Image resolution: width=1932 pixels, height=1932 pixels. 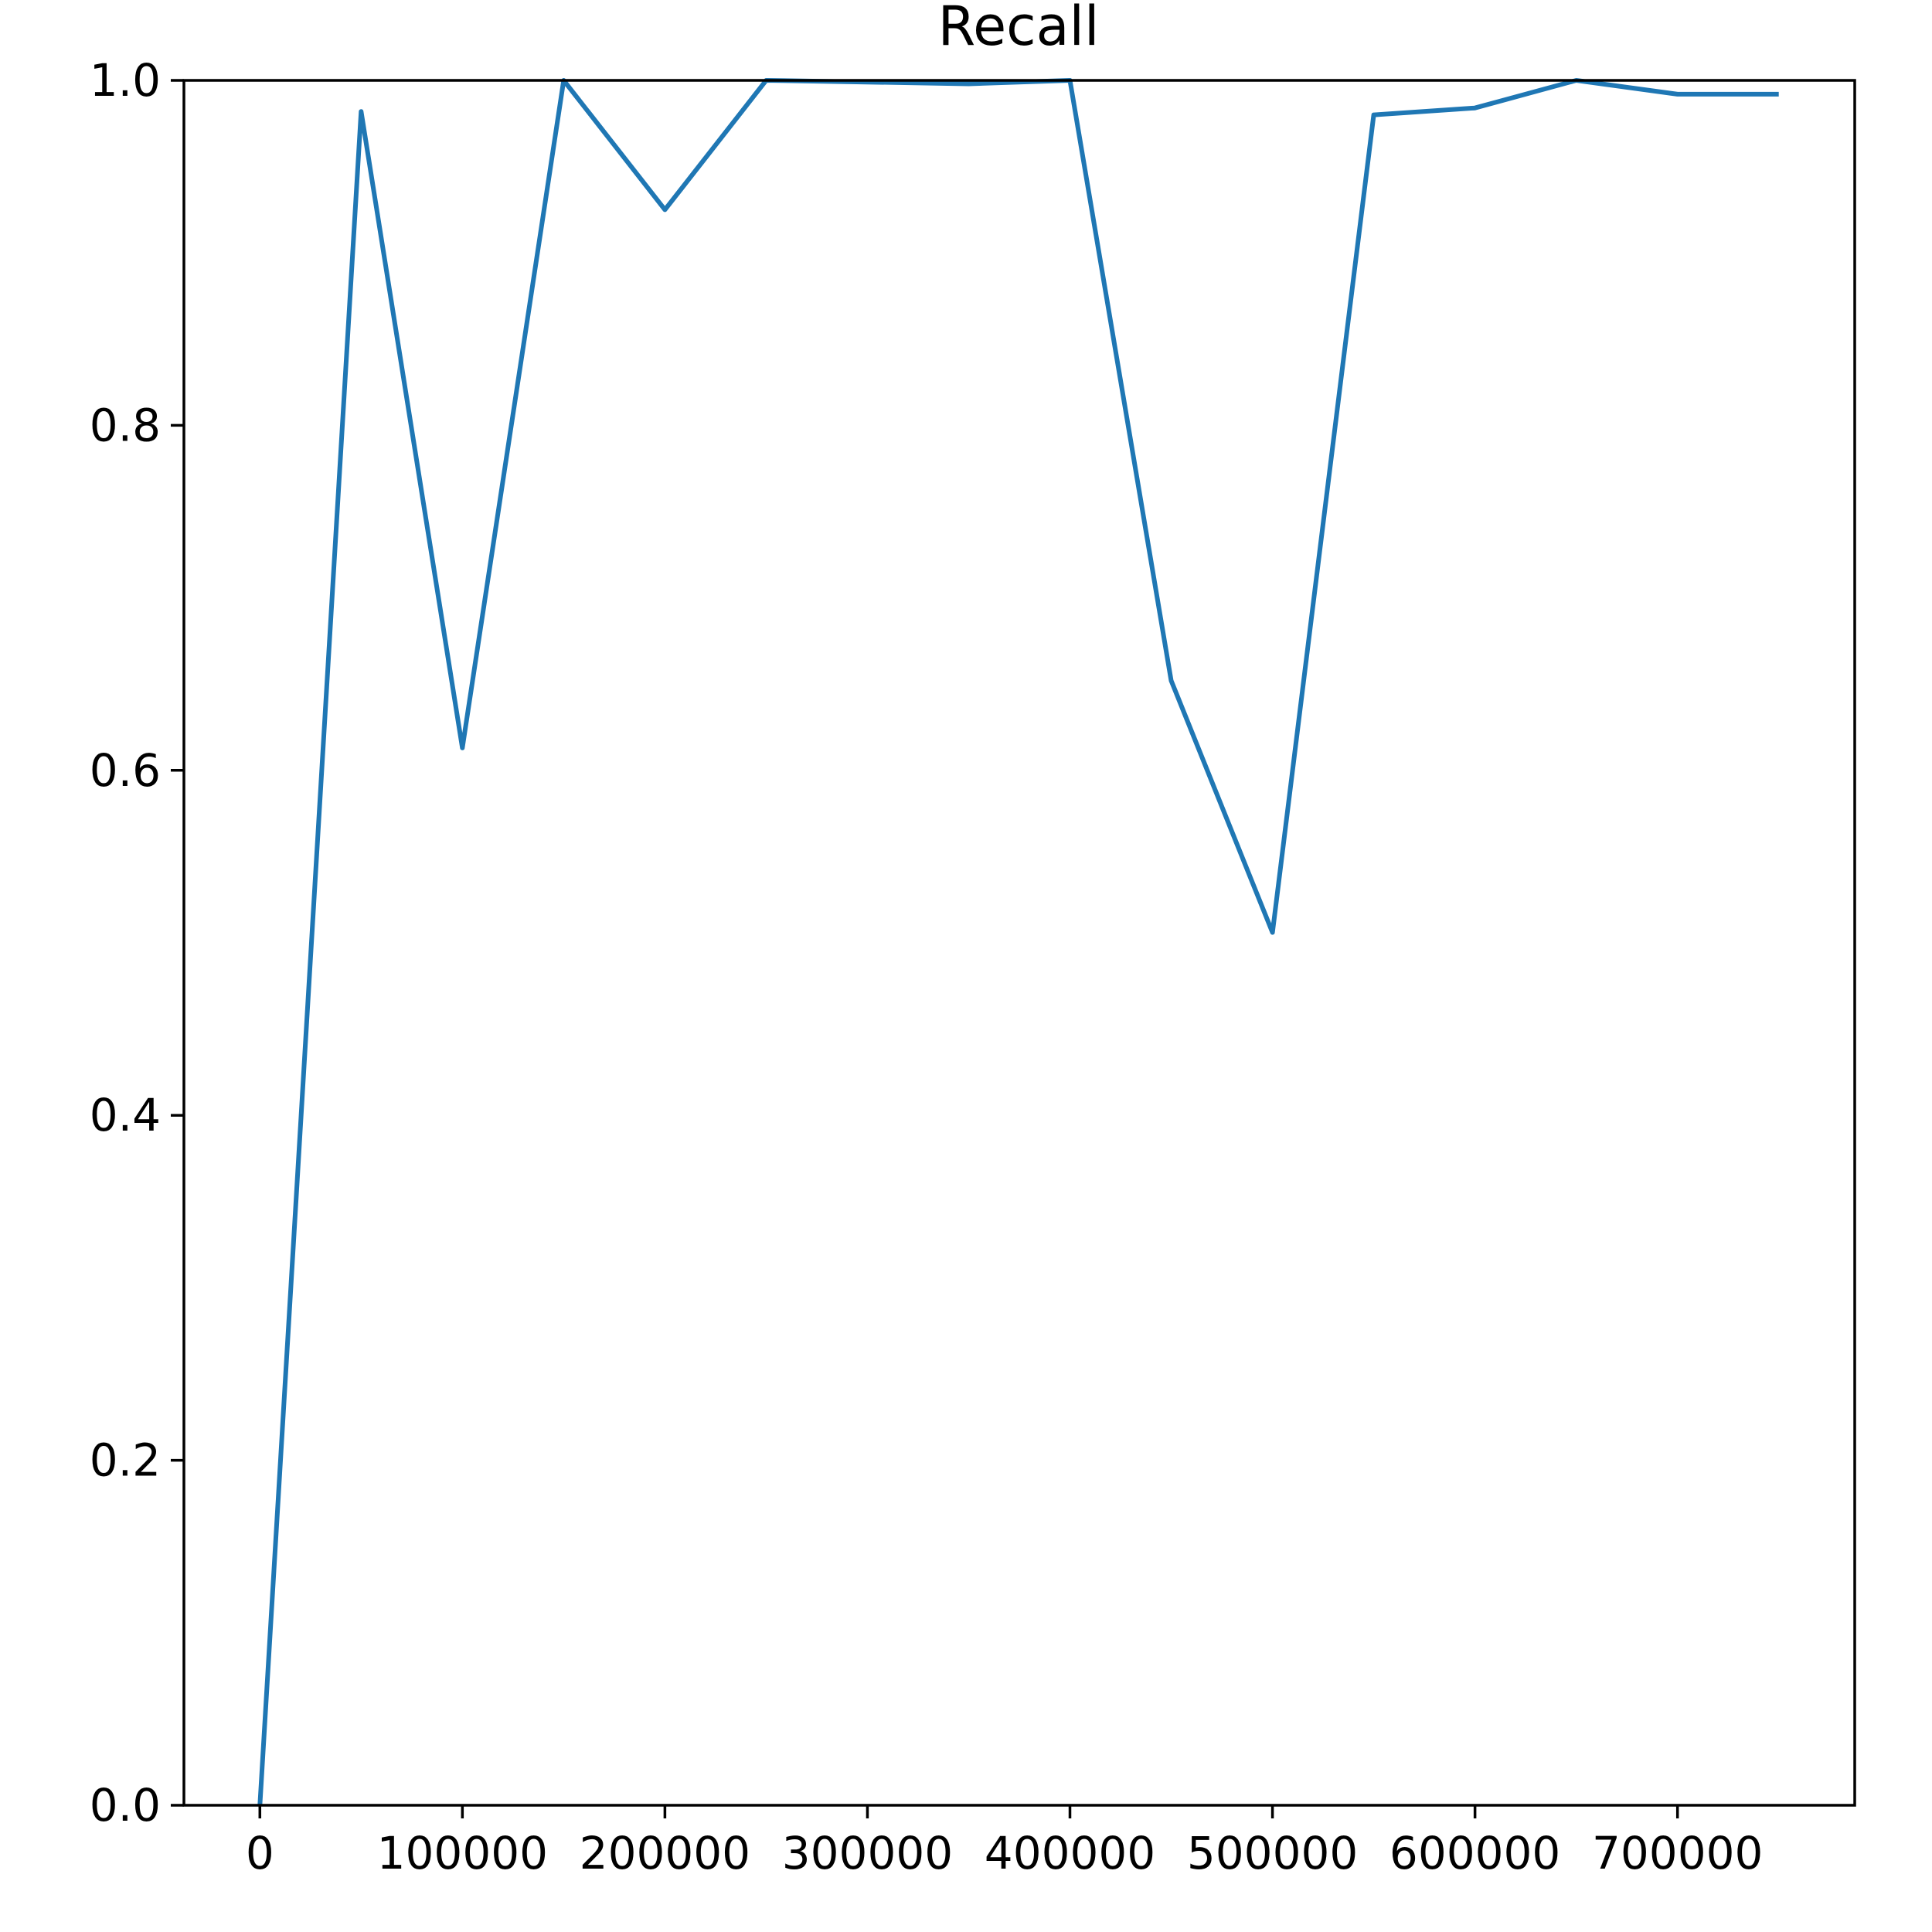 I want to click on x-tick-label: 300000, so click(x=868, y=1853).